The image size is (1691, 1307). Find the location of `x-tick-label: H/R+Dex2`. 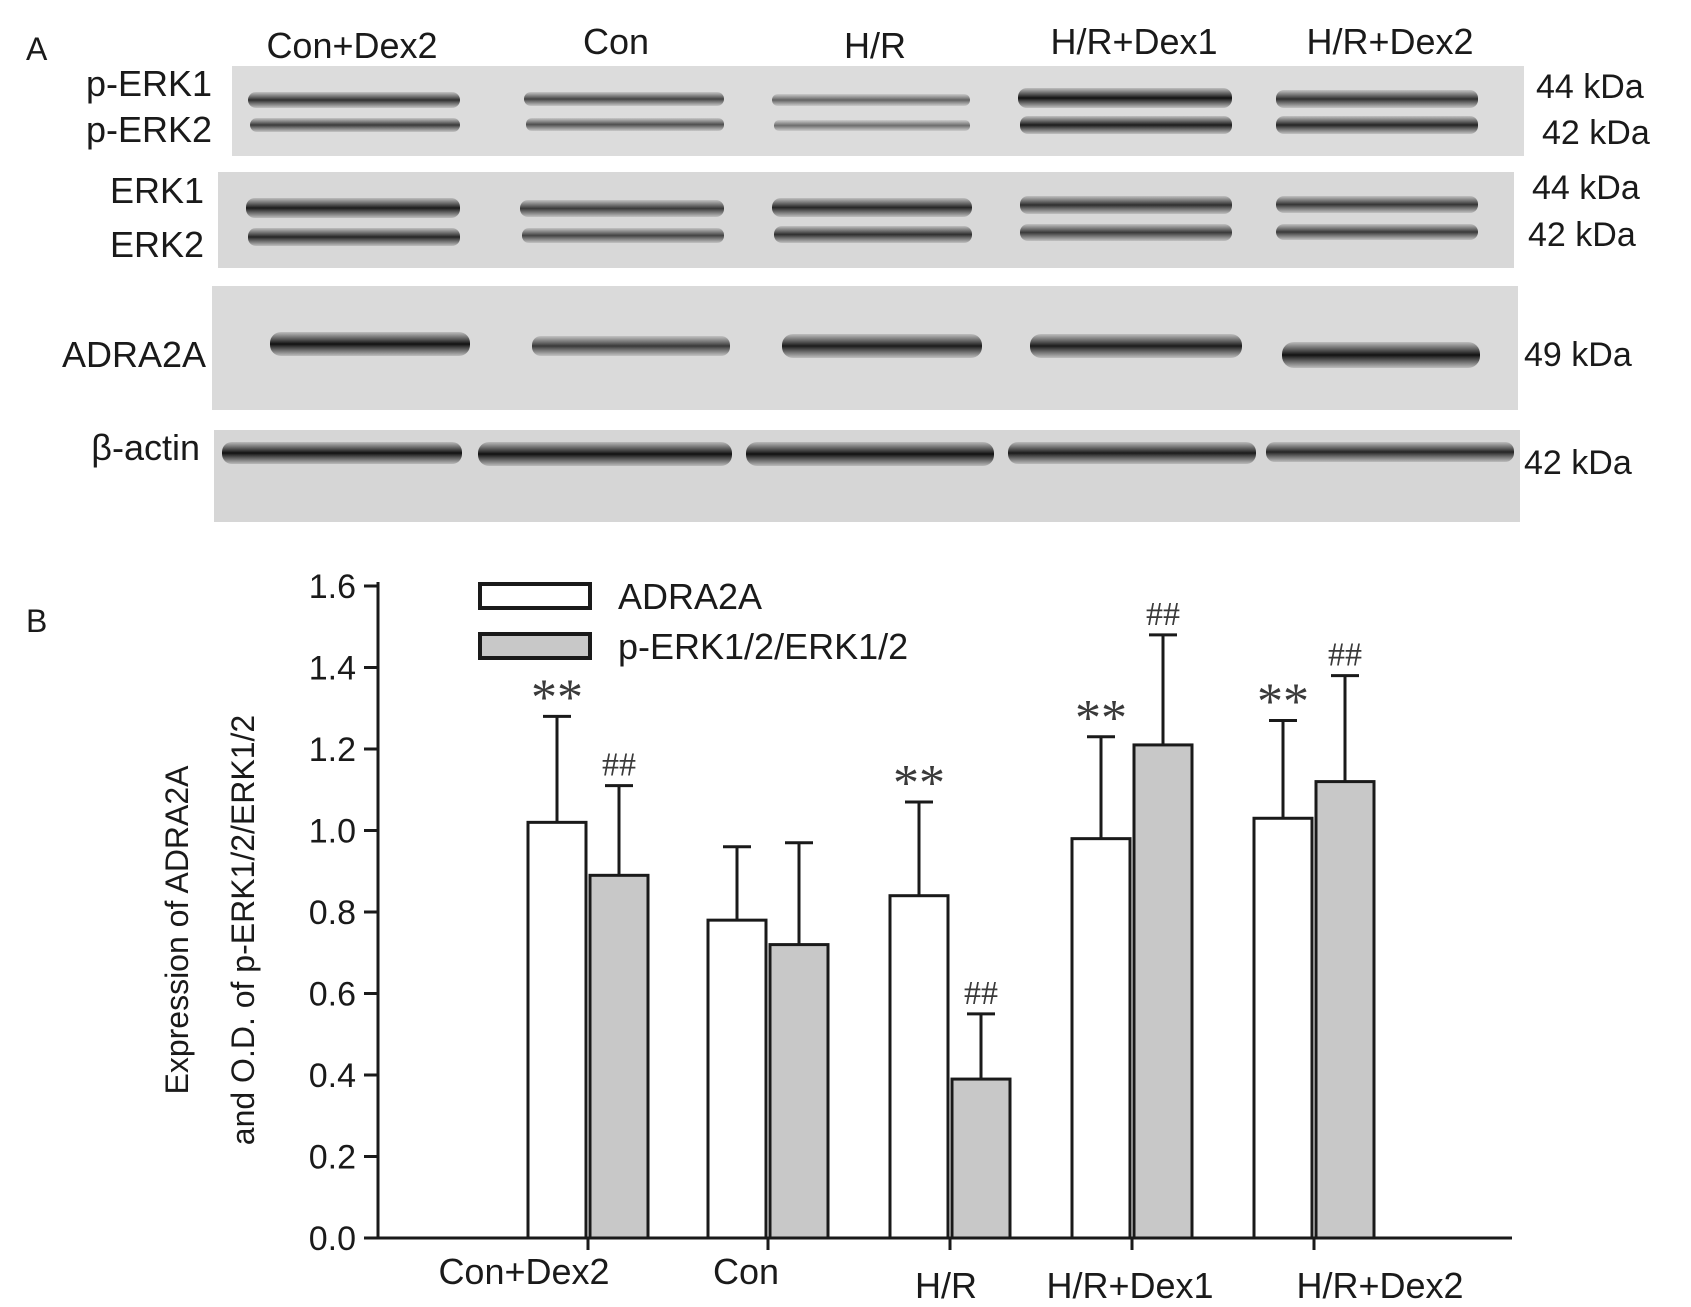

x-tick-label: H/R+Dex2 is located at coordinates (1379, 1285).